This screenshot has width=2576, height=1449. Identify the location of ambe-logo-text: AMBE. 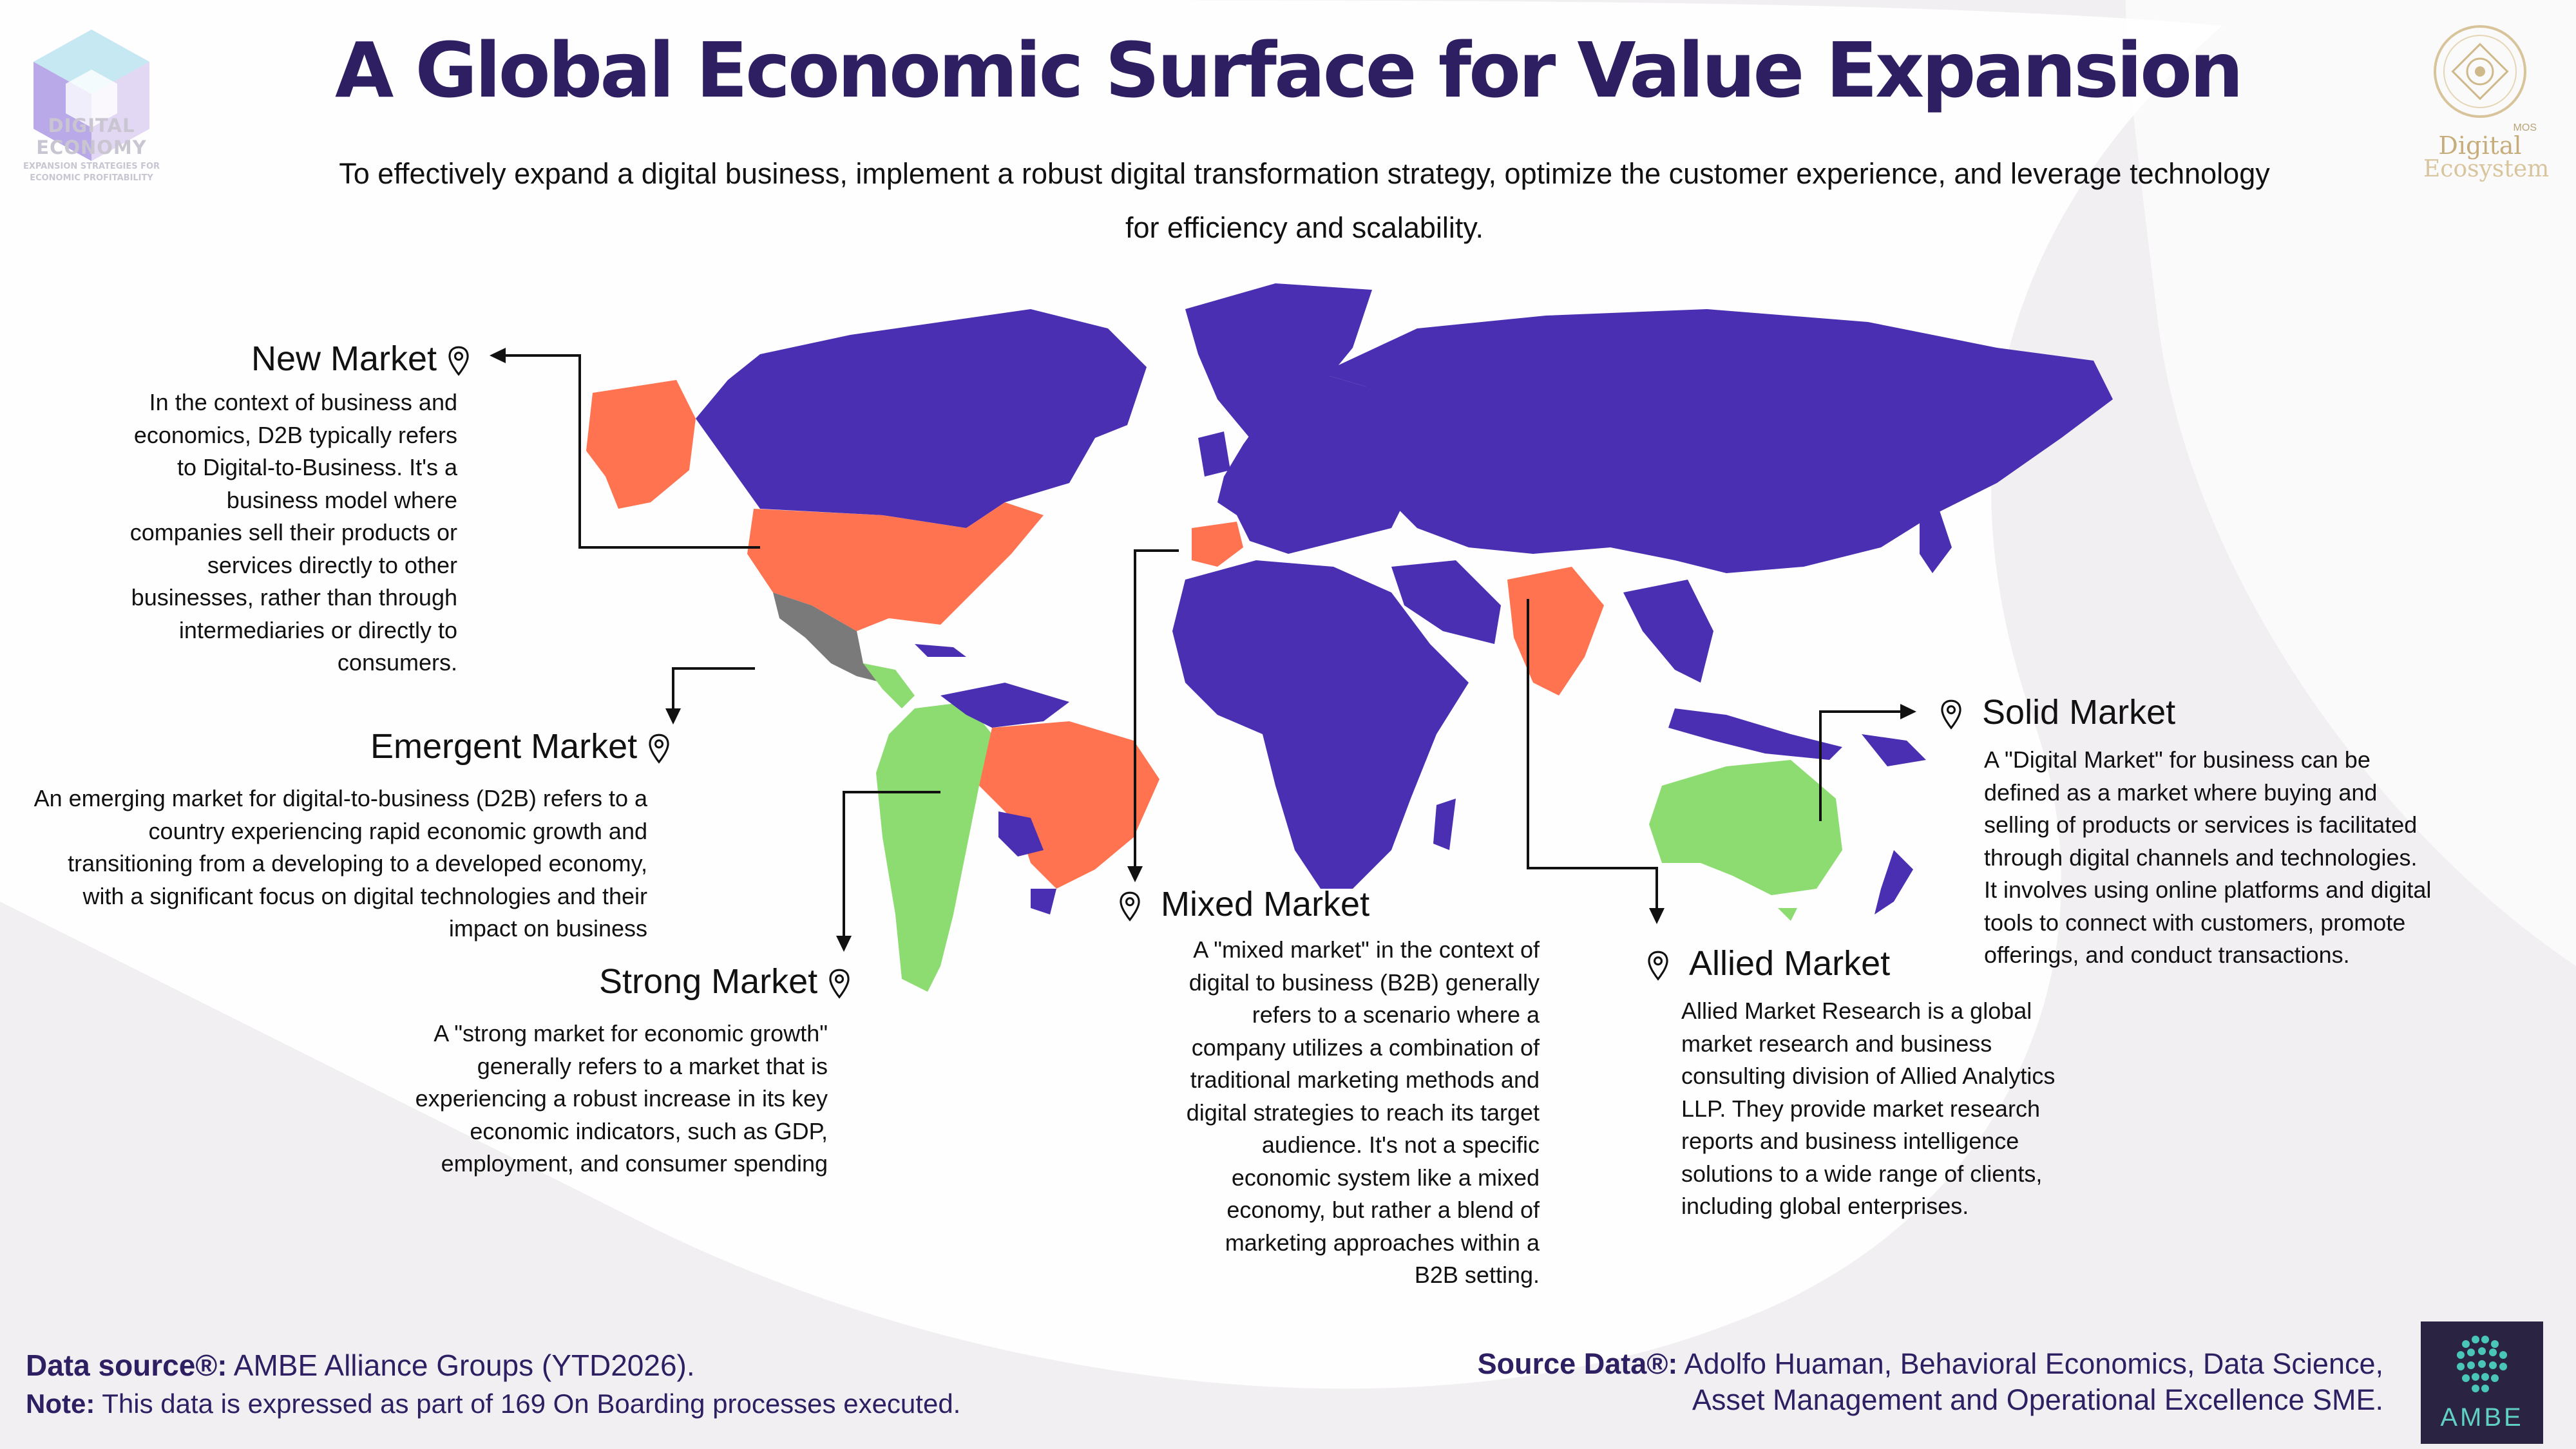
(2482, 1417).